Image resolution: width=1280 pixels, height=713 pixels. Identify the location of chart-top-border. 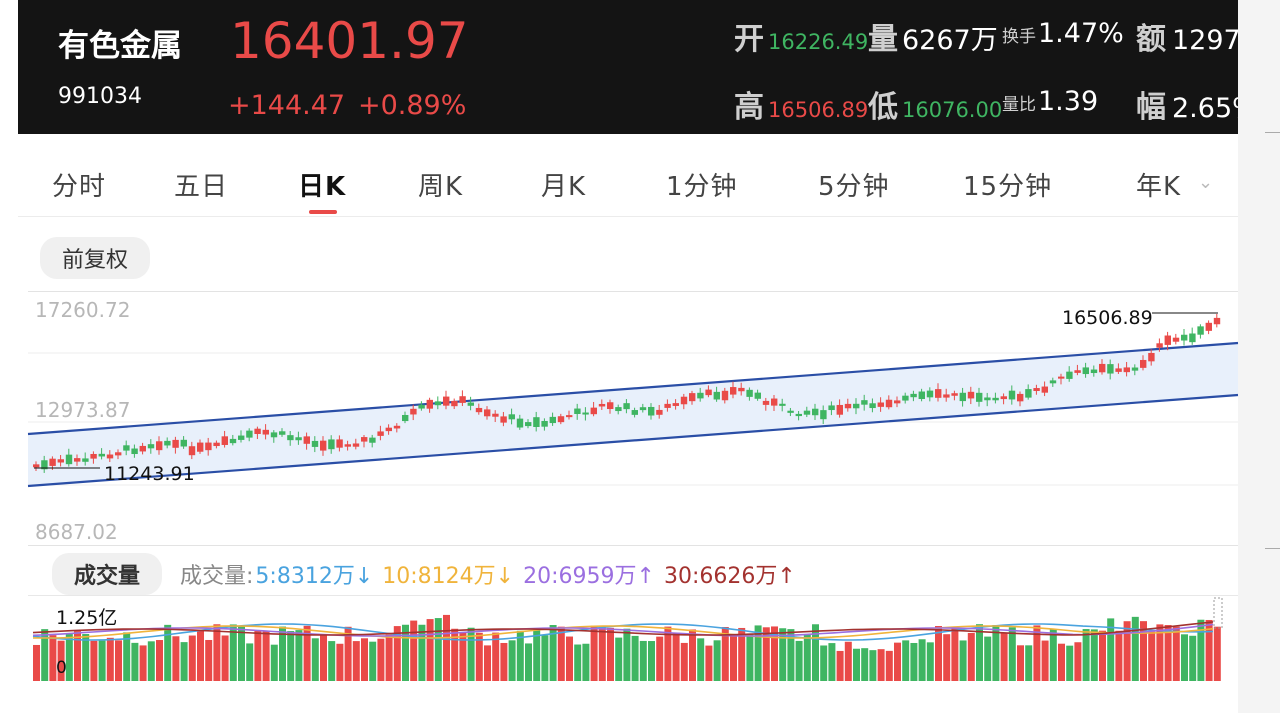
(633, 291).